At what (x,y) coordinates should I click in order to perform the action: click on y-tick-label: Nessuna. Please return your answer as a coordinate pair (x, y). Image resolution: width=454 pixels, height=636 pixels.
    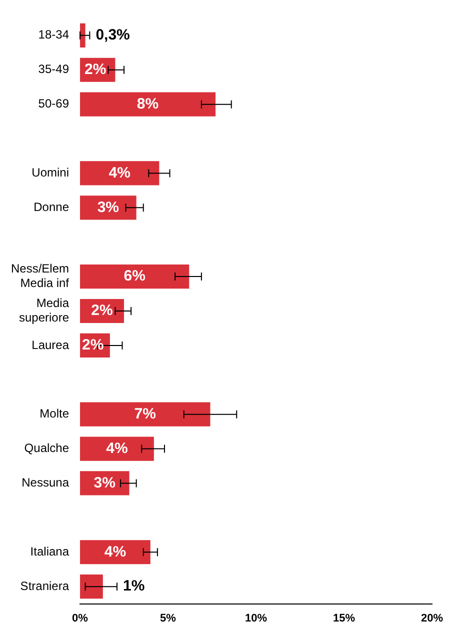
    Looking at the image, I should click on (46, 483).